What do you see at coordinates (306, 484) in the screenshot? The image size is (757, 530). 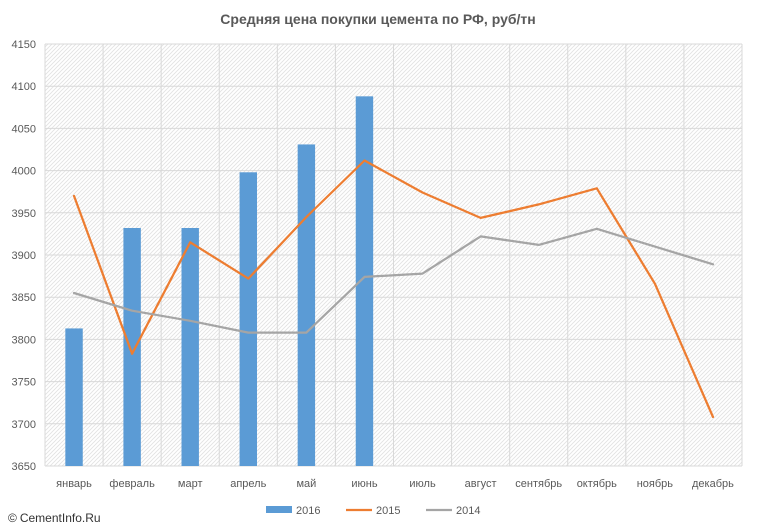 I see `x-tick-label: май` at bounding box center [306, 484].